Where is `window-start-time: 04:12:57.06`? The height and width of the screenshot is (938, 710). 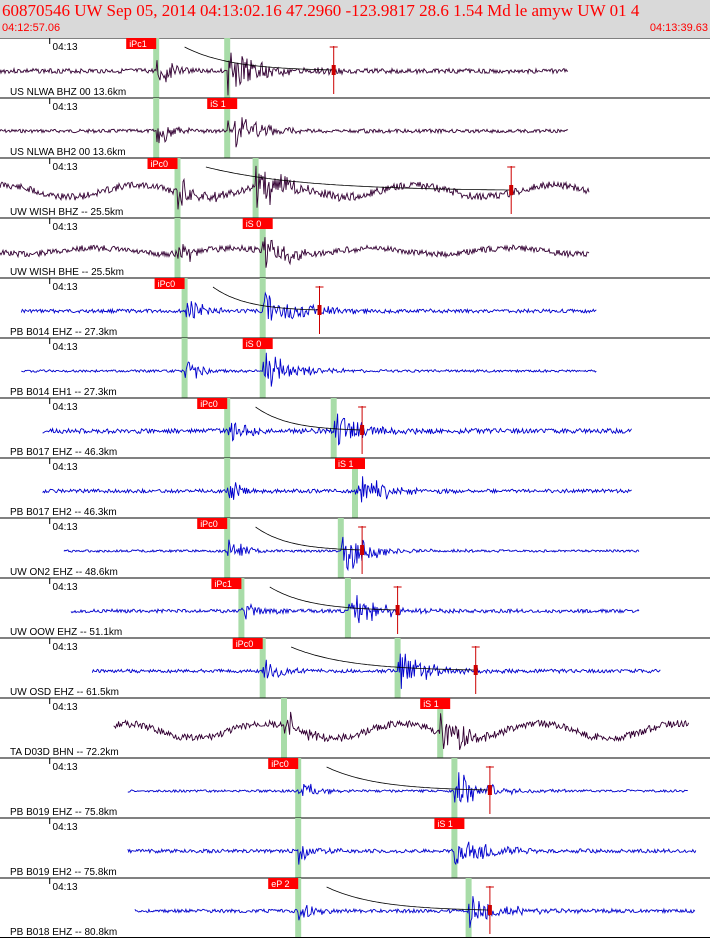 window-start-time: 04:12:57.06 is located at coordinates (31, 28).